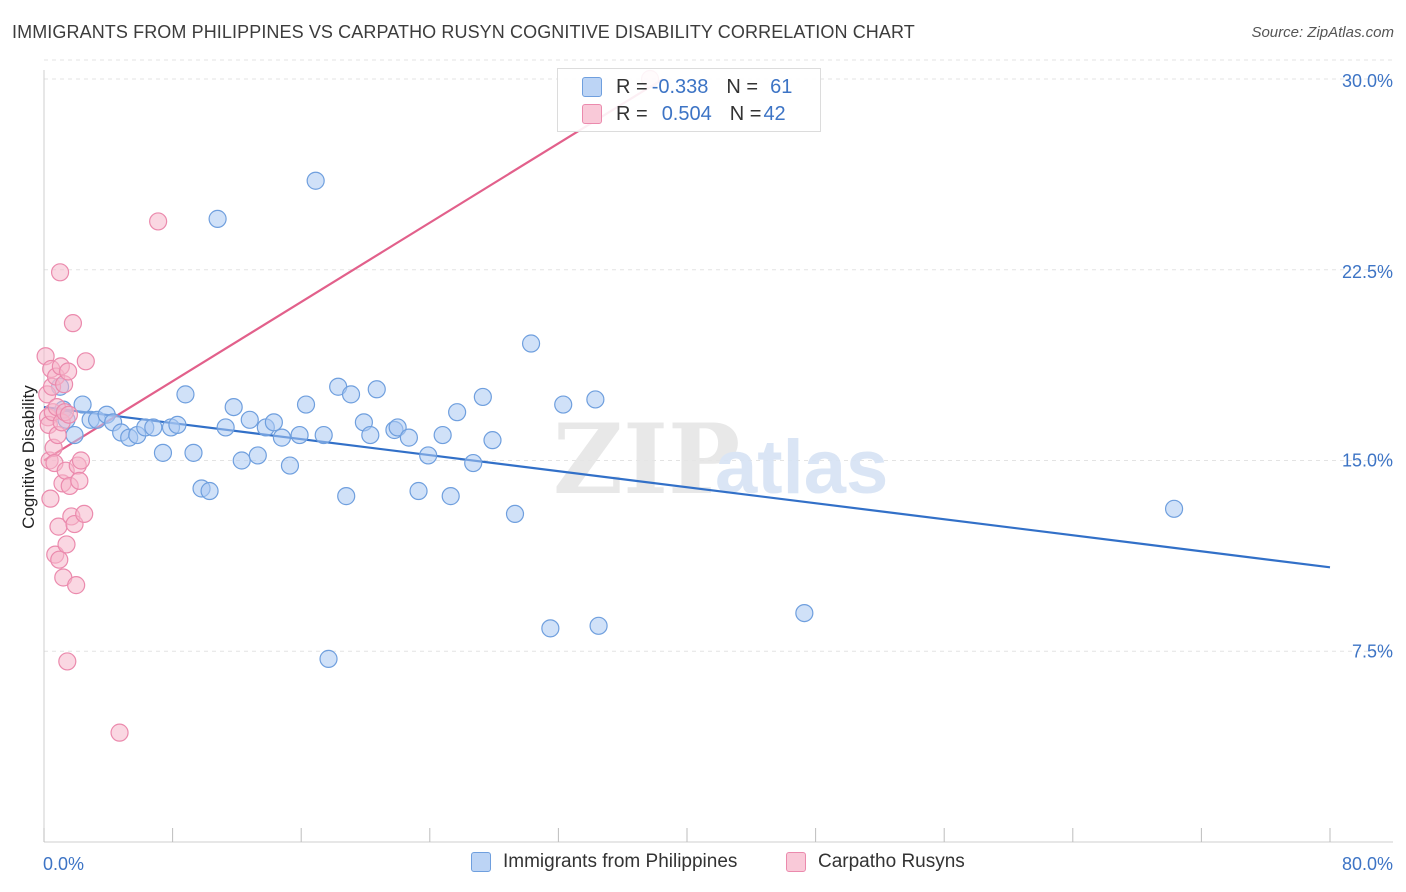 Image resolution: width=1406 pixels, height=892 pixels. Describe the element at coordinates (63, 864) in the screenshot. I see `x-tick-label-min: 0.0%` at that location.